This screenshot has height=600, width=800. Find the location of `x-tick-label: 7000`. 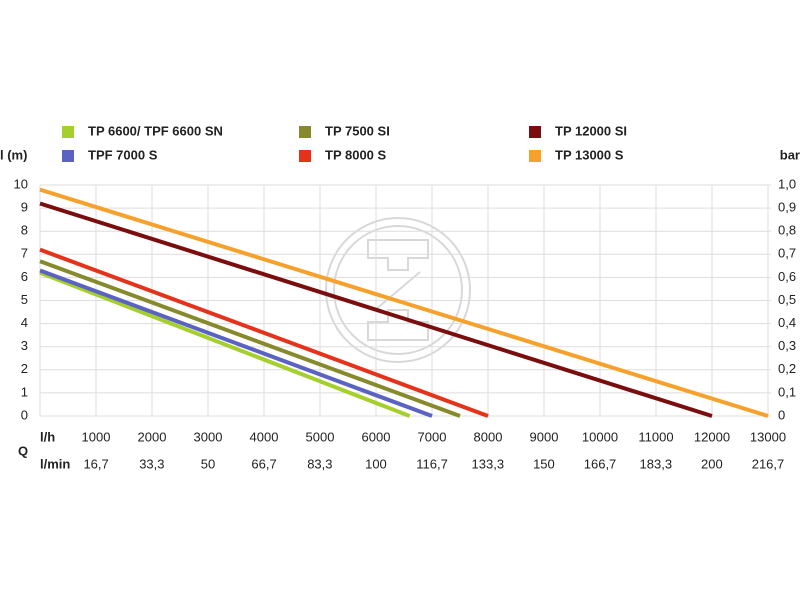

x-tick-label: 7000 is located at coordinates (432, 436).